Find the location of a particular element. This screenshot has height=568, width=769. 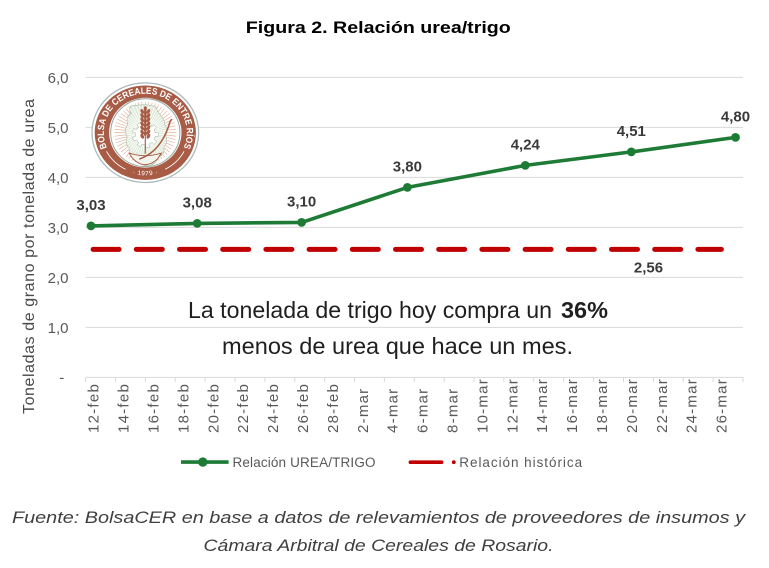

svg-text: 2,0 is located at coordinates (58, 278).